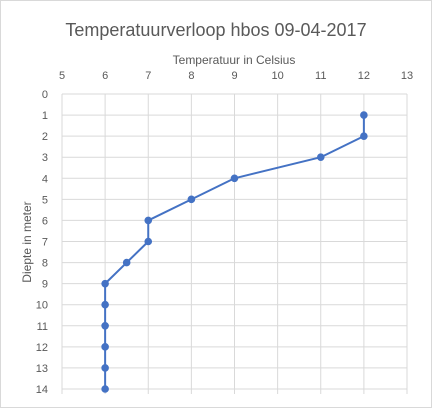 The width and height of the screenshot is (432, 408). Describe the element at coordinates (45, 179) in the screenshot. I see `y-tick-label: 4` at that location.